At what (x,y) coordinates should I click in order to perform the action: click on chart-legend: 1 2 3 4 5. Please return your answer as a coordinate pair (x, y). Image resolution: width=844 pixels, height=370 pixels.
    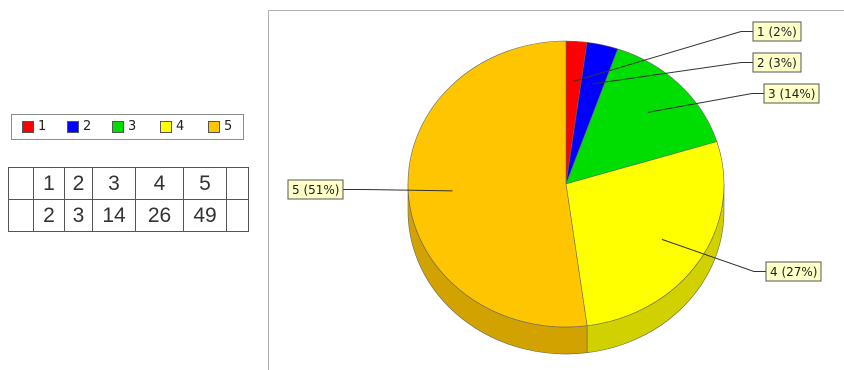
    Looking at the image, I should click on (127, 127).